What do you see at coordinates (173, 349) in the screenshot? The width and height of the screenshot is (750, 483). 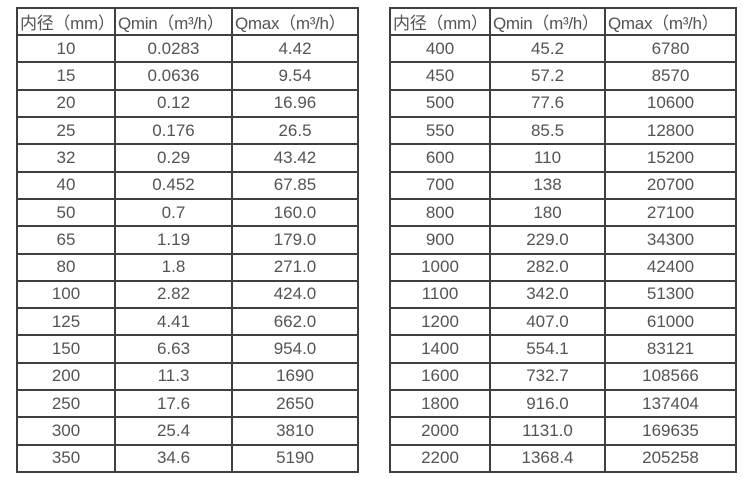 I see `qmin-cell: 6.63` at bounding box center [173, 349].